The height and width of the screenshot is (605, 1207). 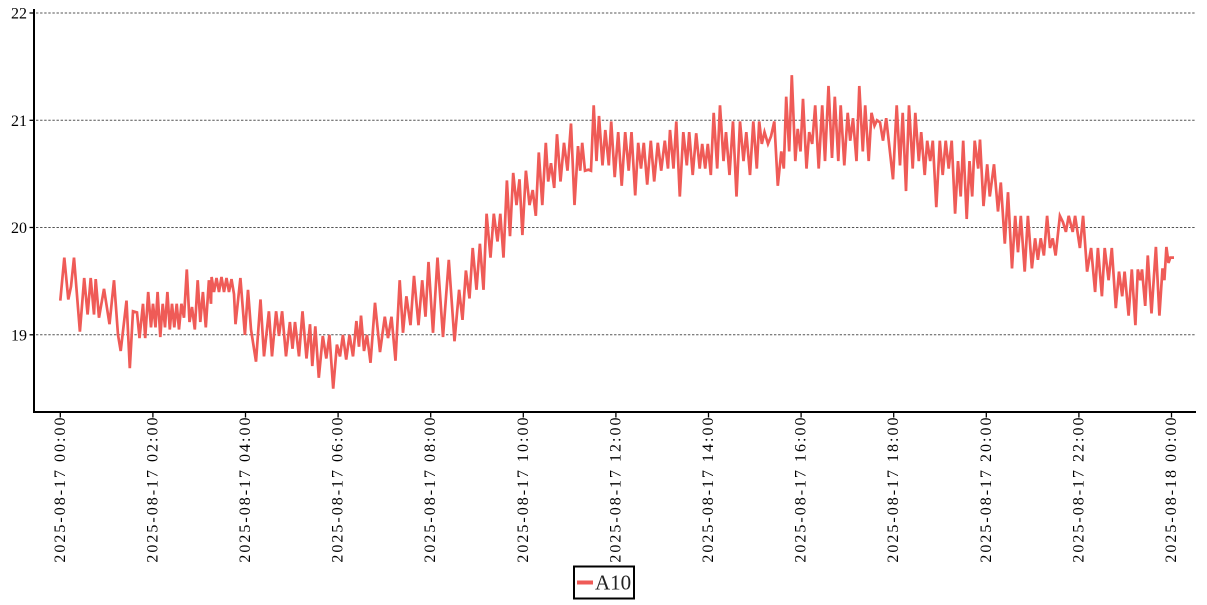 I want to click on svg-text: 2025-08-17 16:00, so click(x=801, y=489).